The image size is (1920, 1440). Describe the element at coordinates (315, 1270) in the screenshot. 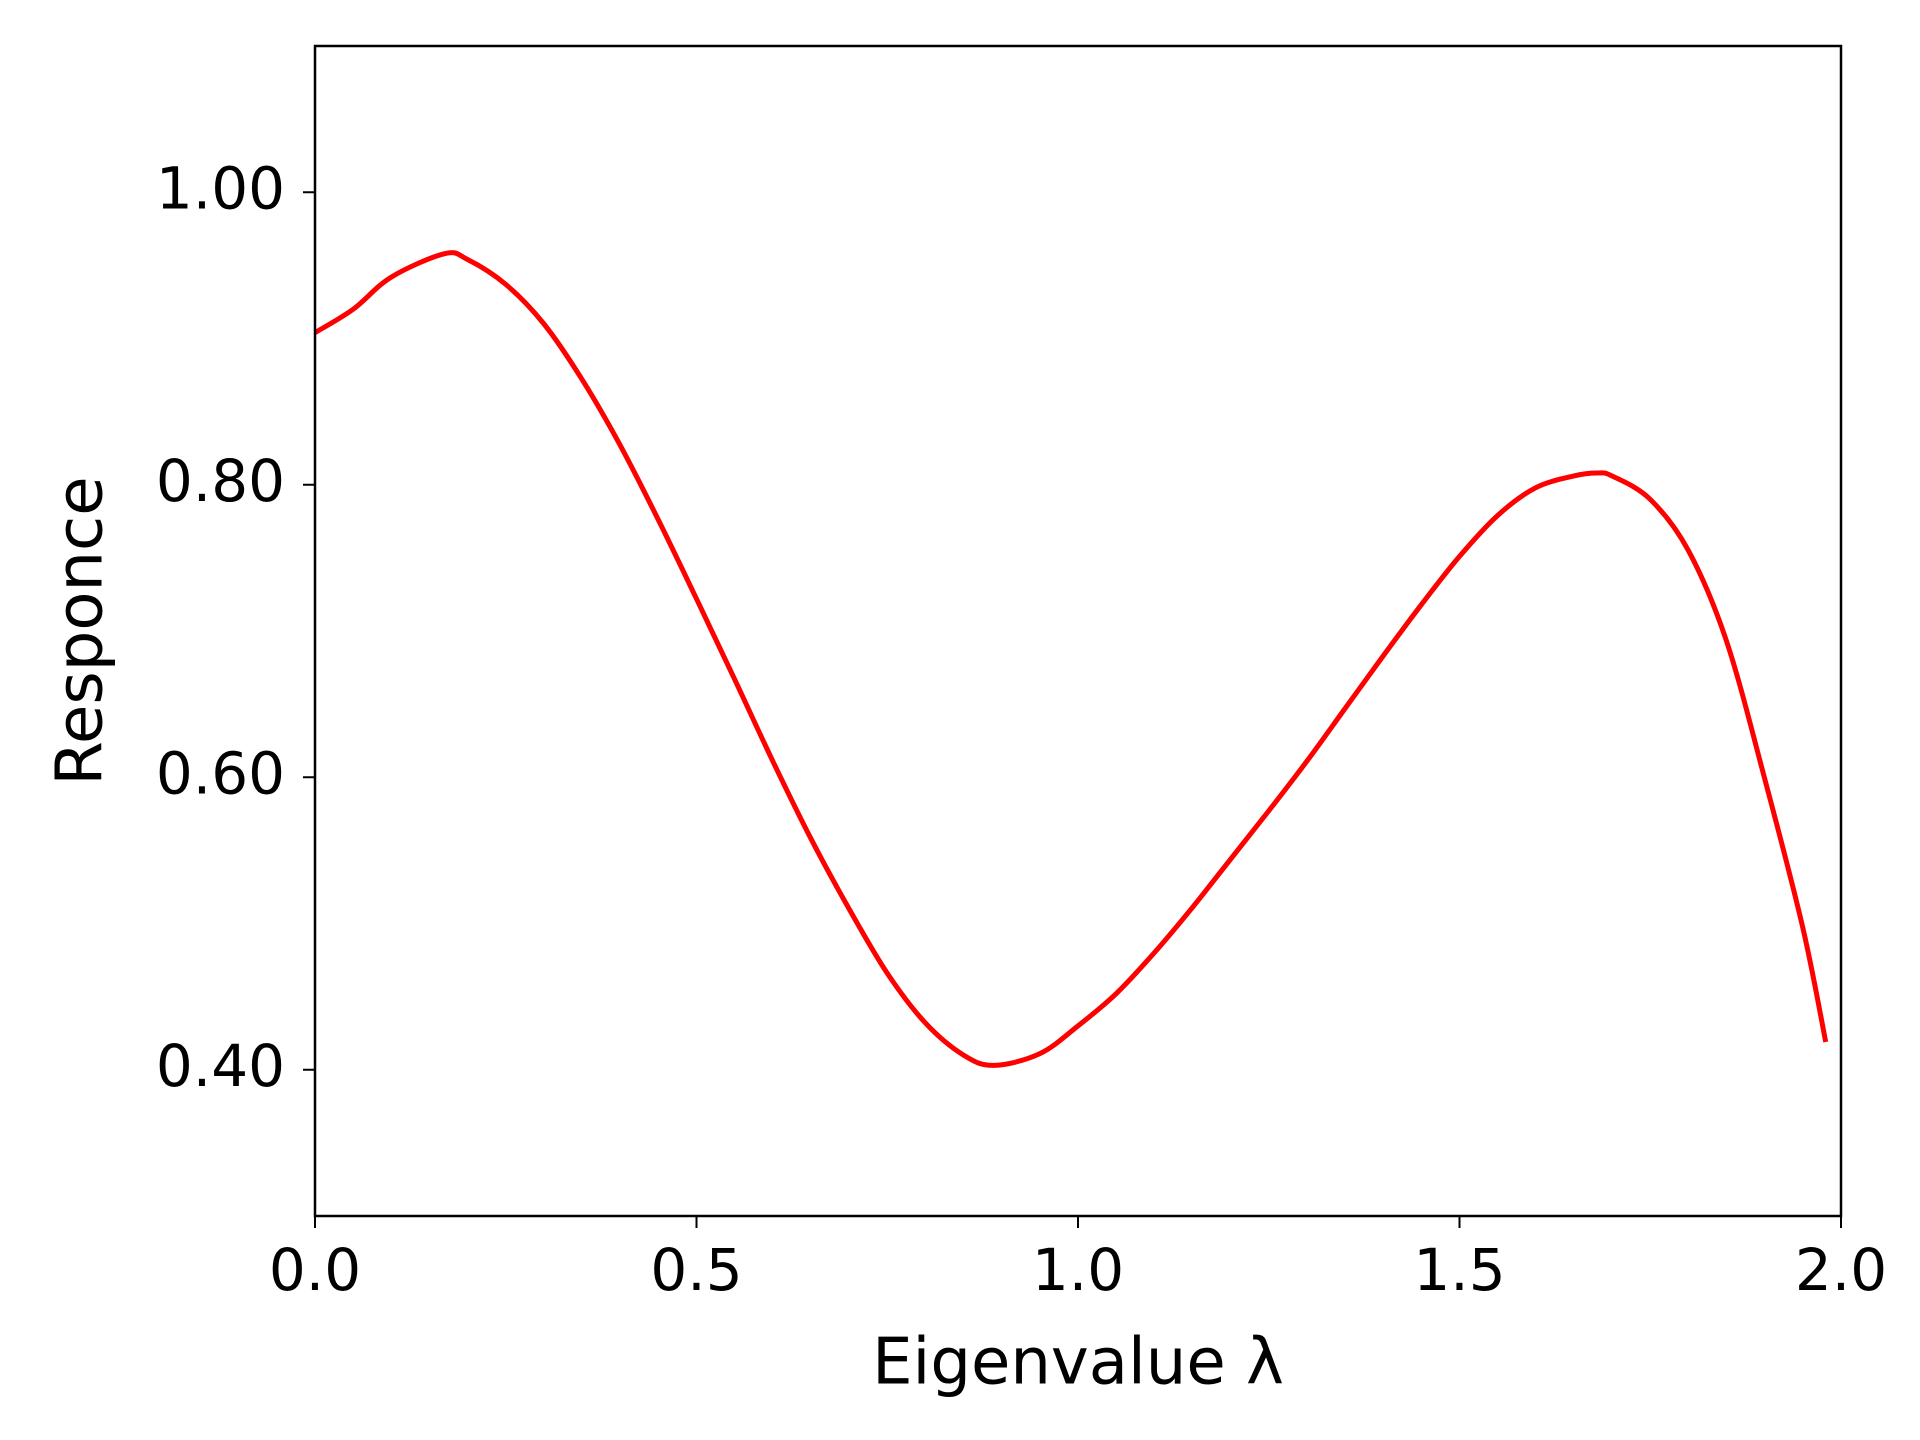

I see `x-tick-label: 0.0` at that location.